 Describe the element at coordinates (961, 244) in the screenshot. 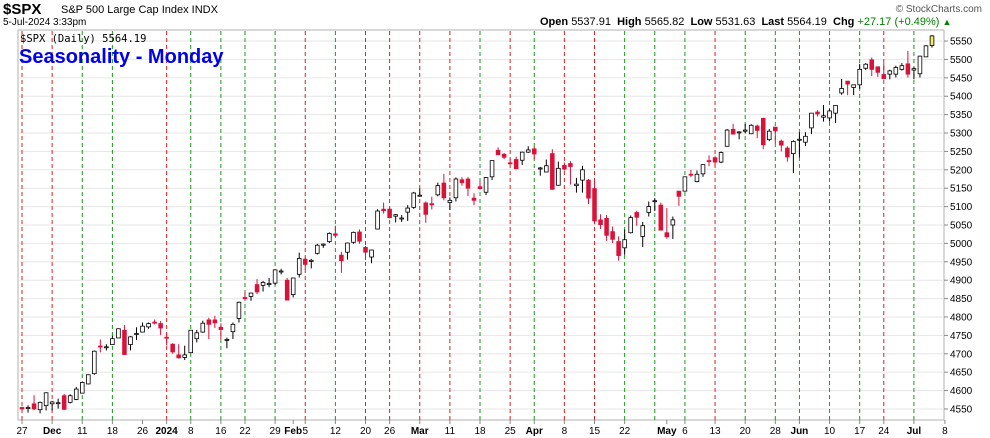

I see `y-tick-label: 5000` at that location.